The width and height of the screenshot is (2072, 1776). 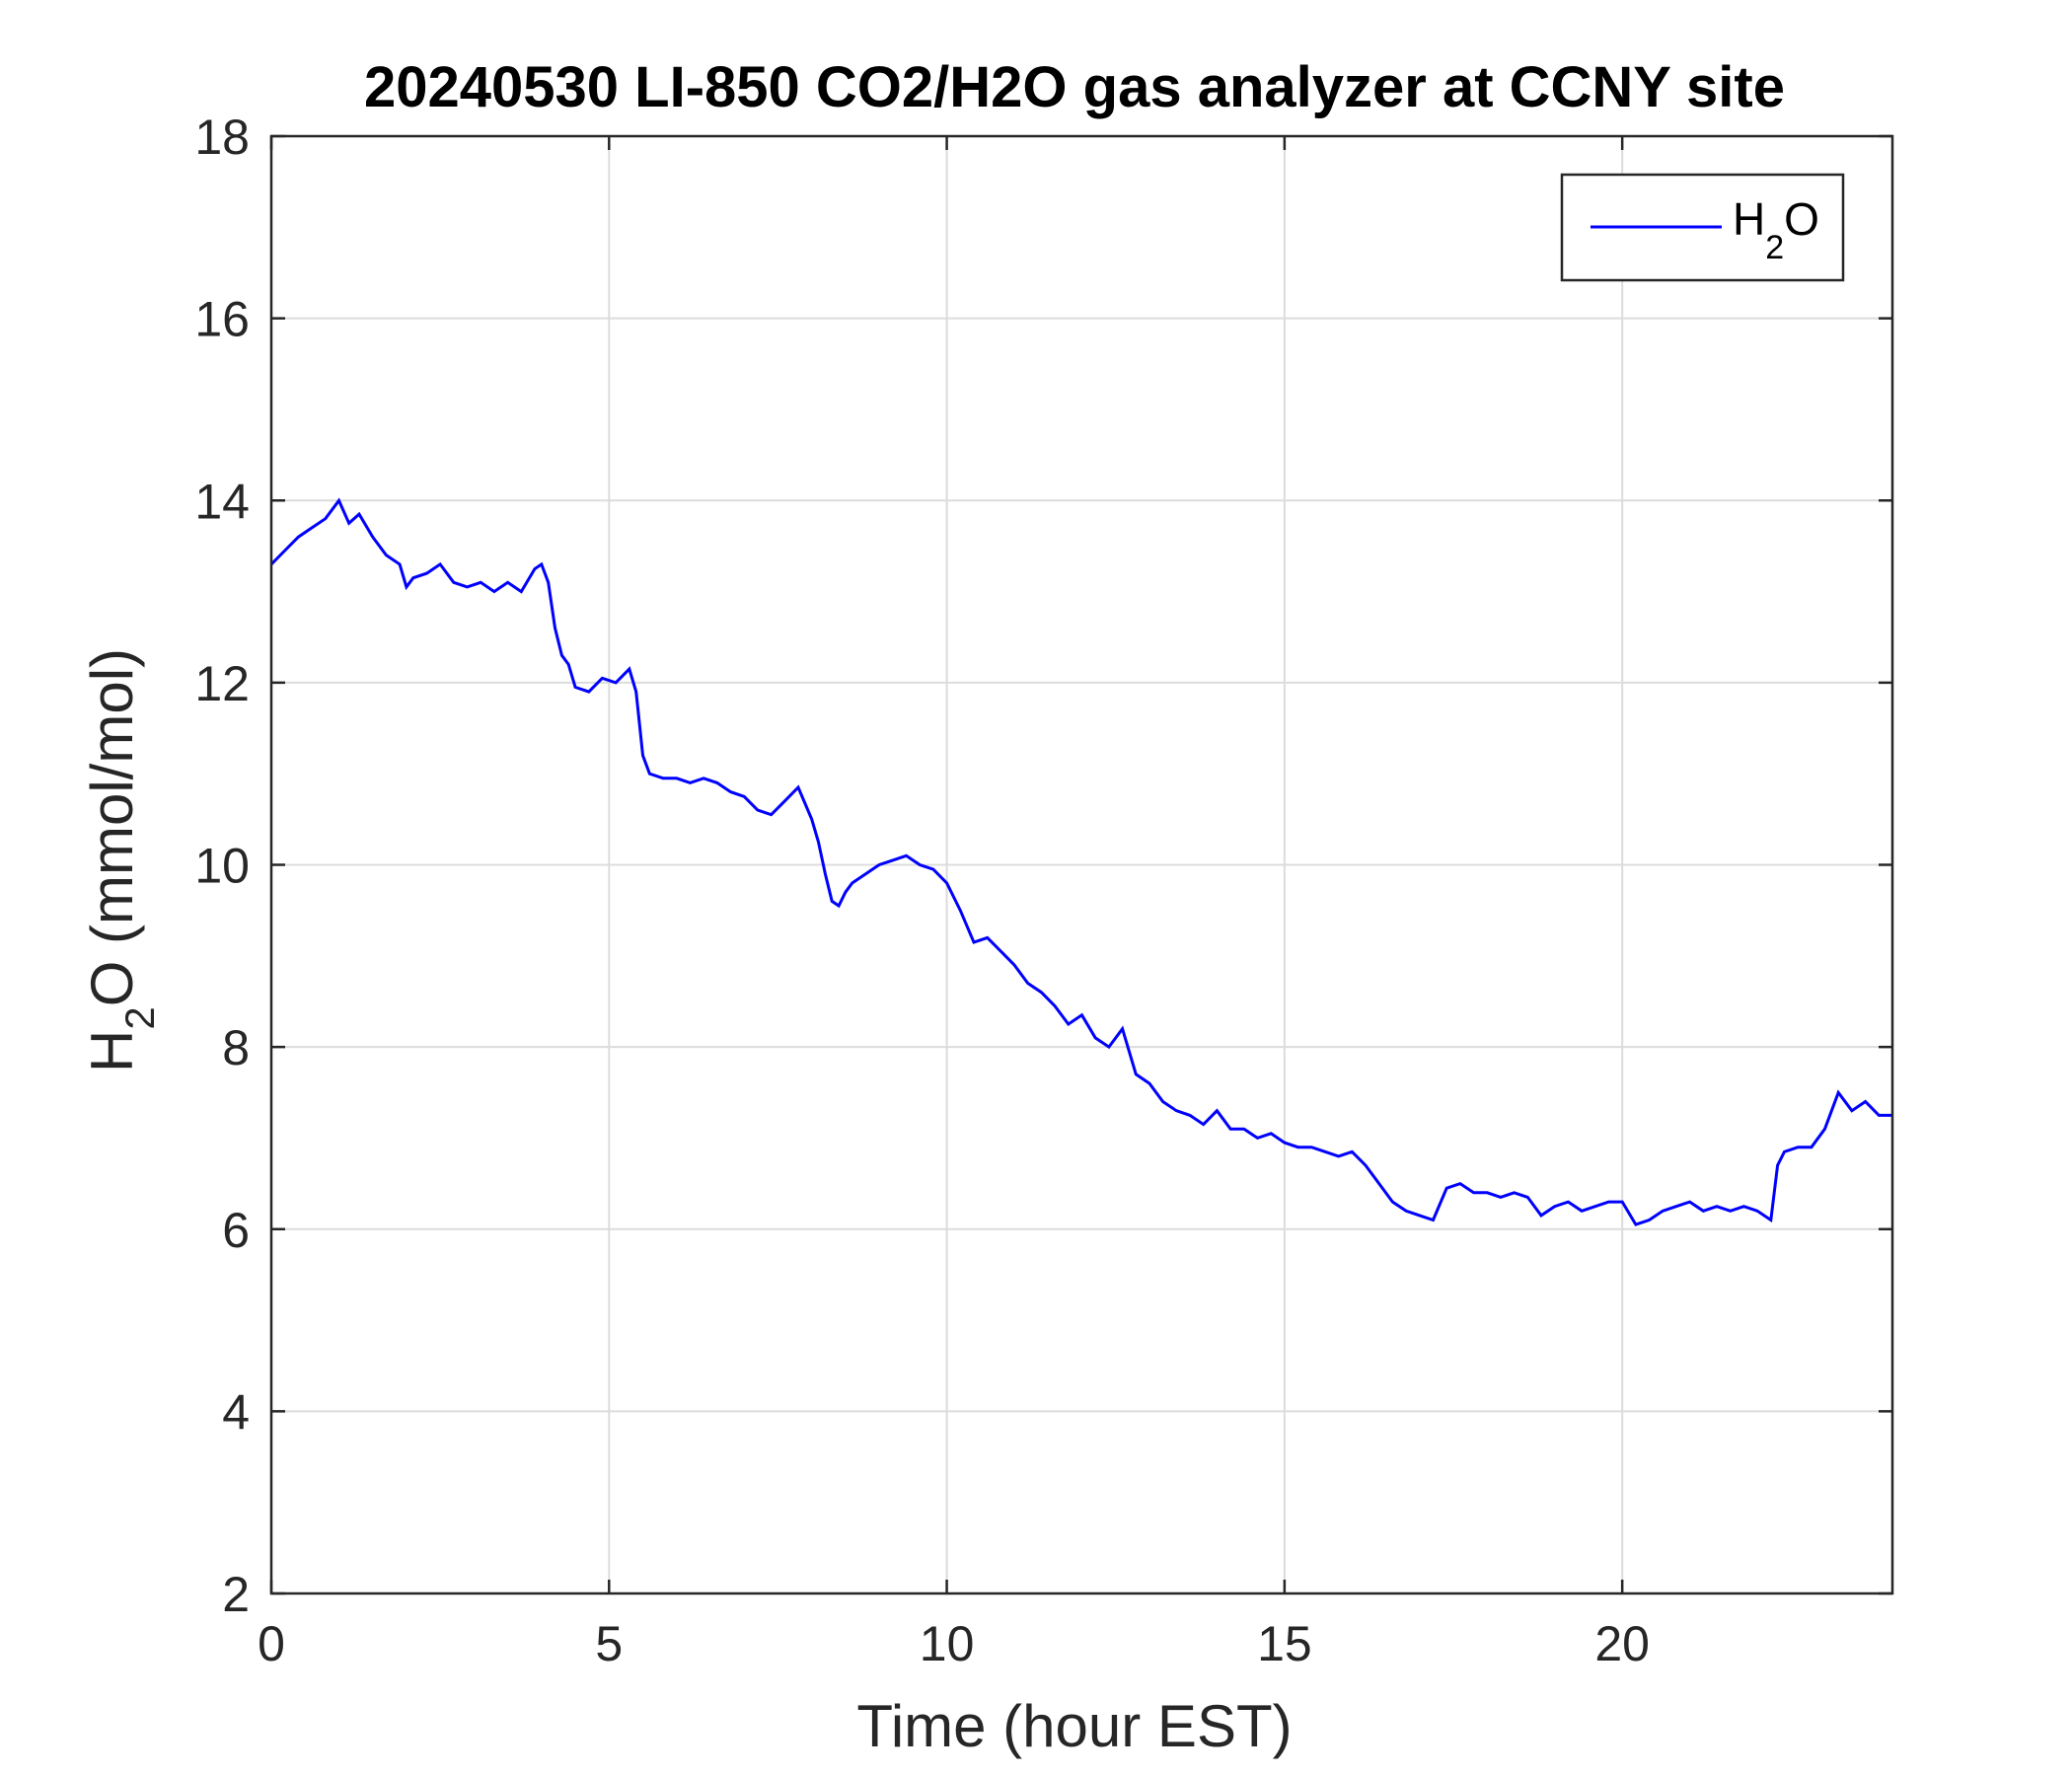 What do you see at coordinates (948, 1644) in the screenshot?
I see `x-tick-label: 10` at bounding box center [948, 1644].